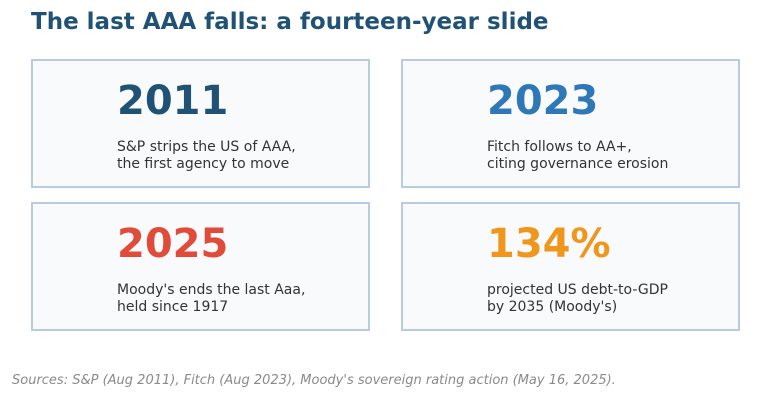  Describe the element at coordinates (543, 101) in the screenshot. I see `stat-value: 2023` at that location.